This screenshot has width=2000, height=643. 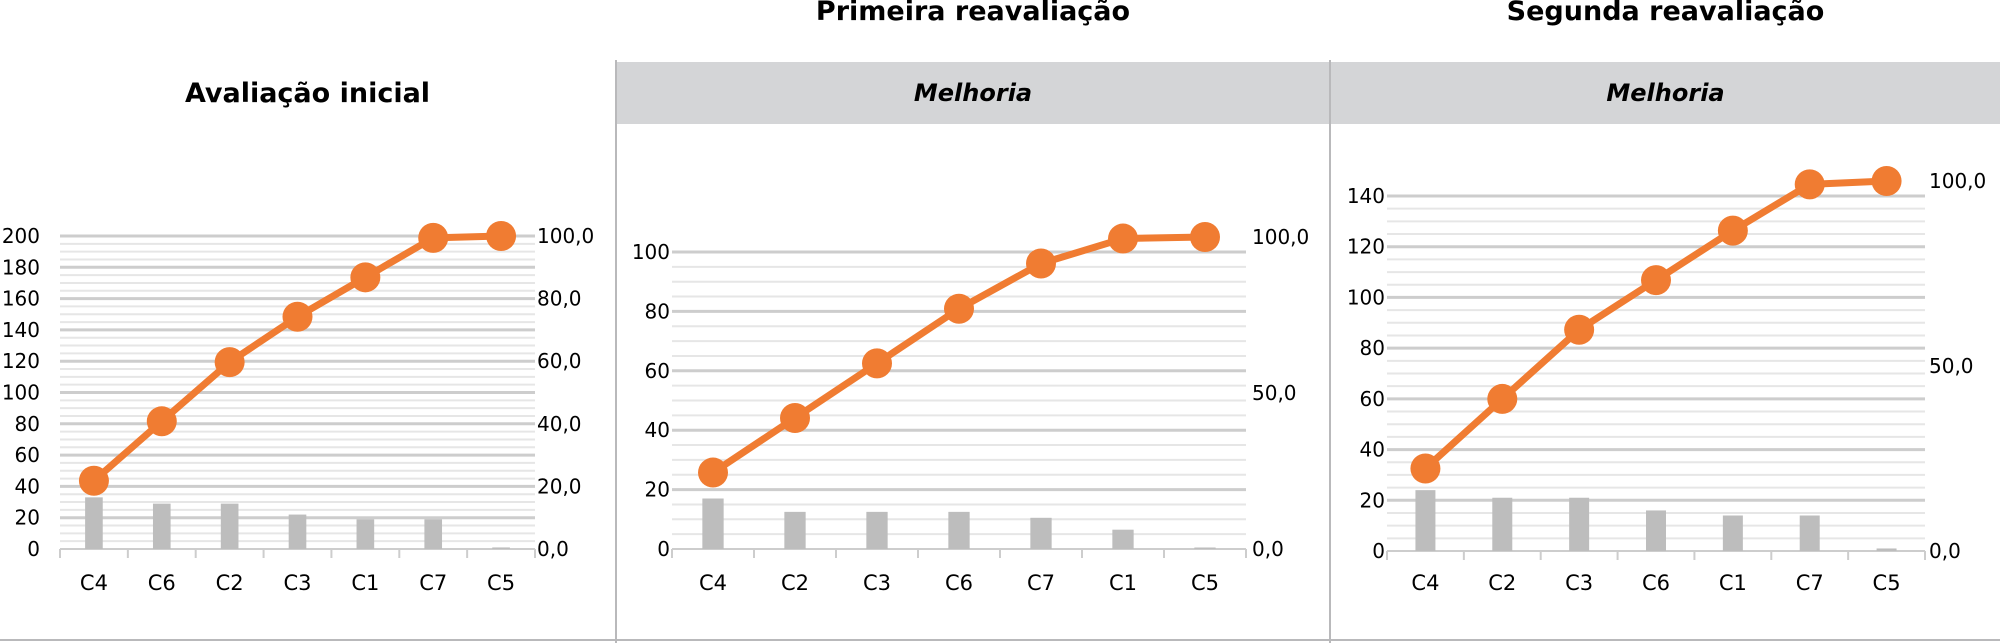 What do you see at coordinates (973, 13) in the screenshot?
I see `panel2-title: Primeira reavaliação` at bounding box center [973, 13].